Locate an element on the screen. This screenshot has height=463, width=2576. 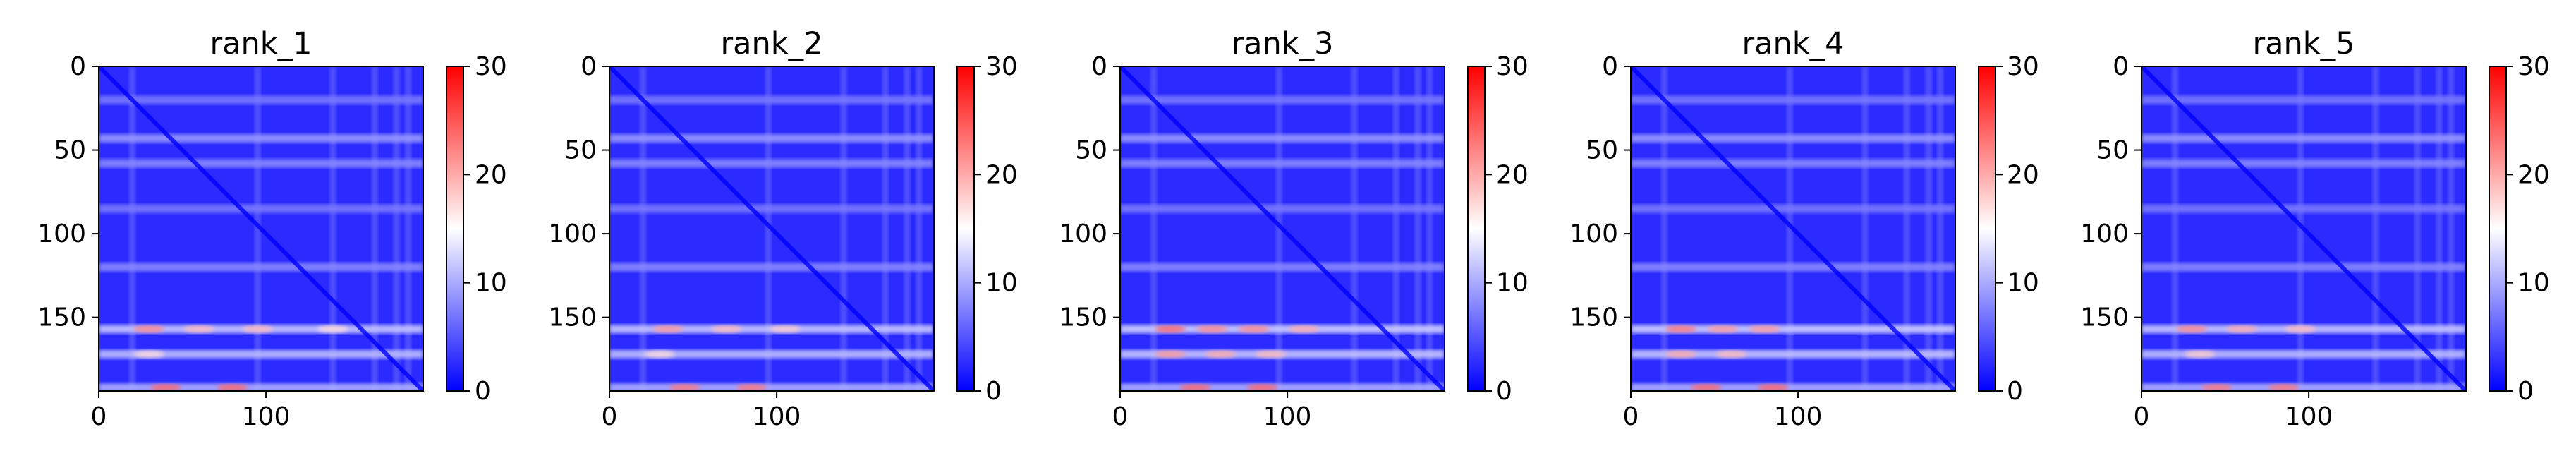
panel-title: rank_4 is located at coordinates (1793, 43).